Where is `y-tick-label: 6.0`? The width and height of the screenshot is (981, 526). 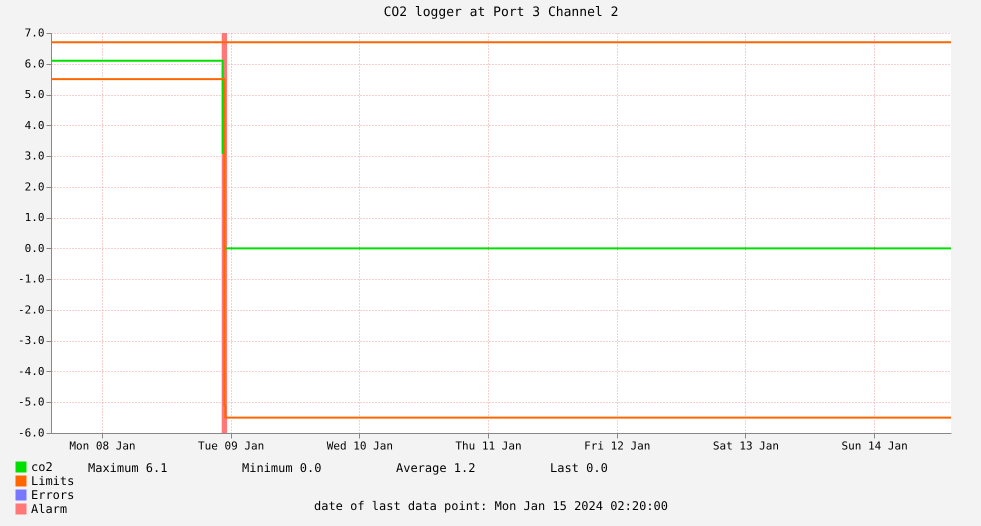
y-tick-label: 6.0 is located at coordinates (34, 63).